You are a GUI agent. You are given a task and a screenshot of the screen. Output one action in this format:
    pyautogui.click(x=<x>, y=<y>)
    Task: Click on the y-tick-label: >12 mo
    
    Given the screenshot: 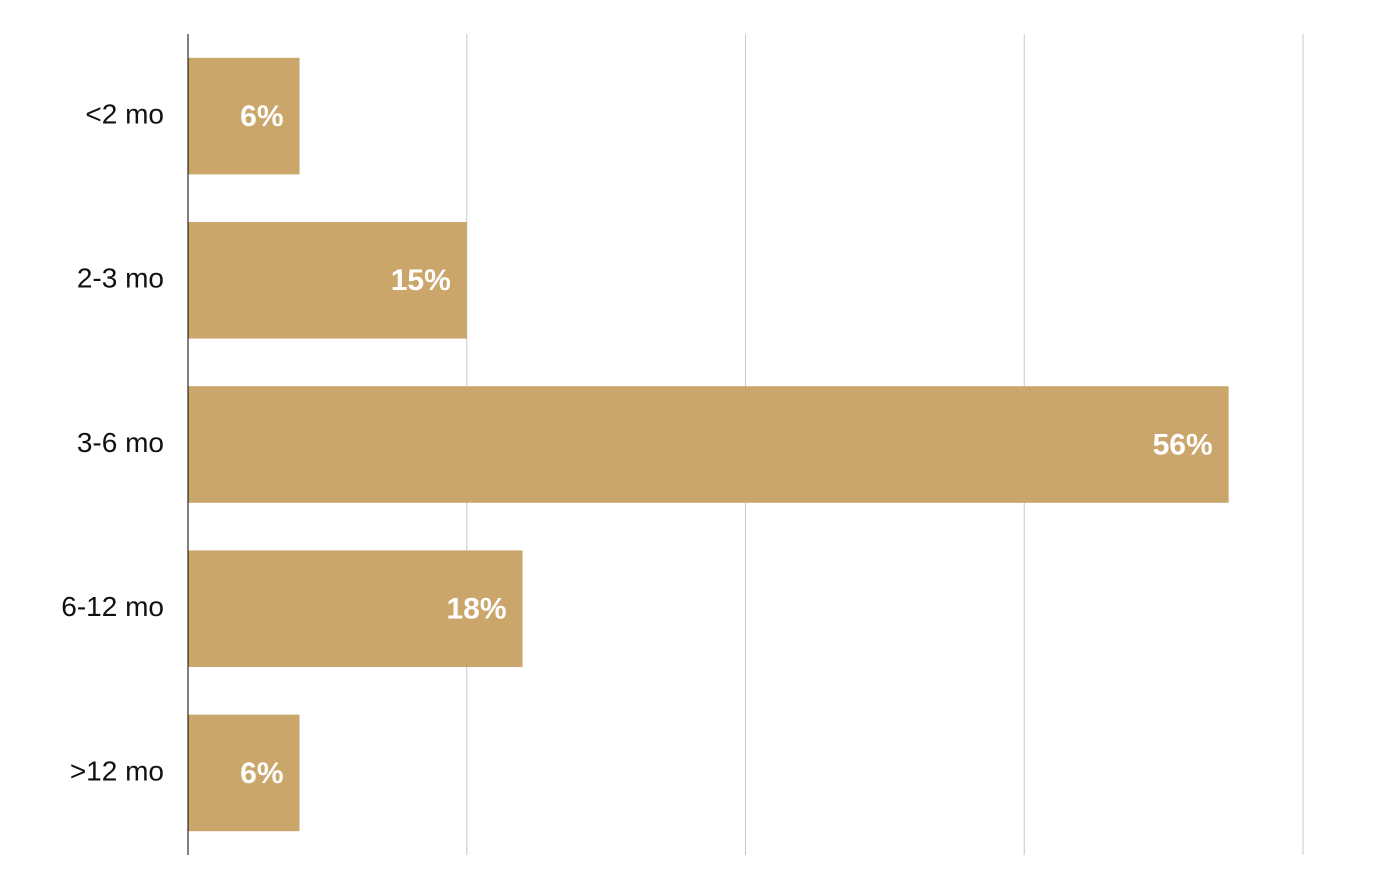 What is the action you would take?
    pyautogui.click(x=117, y=770)
    